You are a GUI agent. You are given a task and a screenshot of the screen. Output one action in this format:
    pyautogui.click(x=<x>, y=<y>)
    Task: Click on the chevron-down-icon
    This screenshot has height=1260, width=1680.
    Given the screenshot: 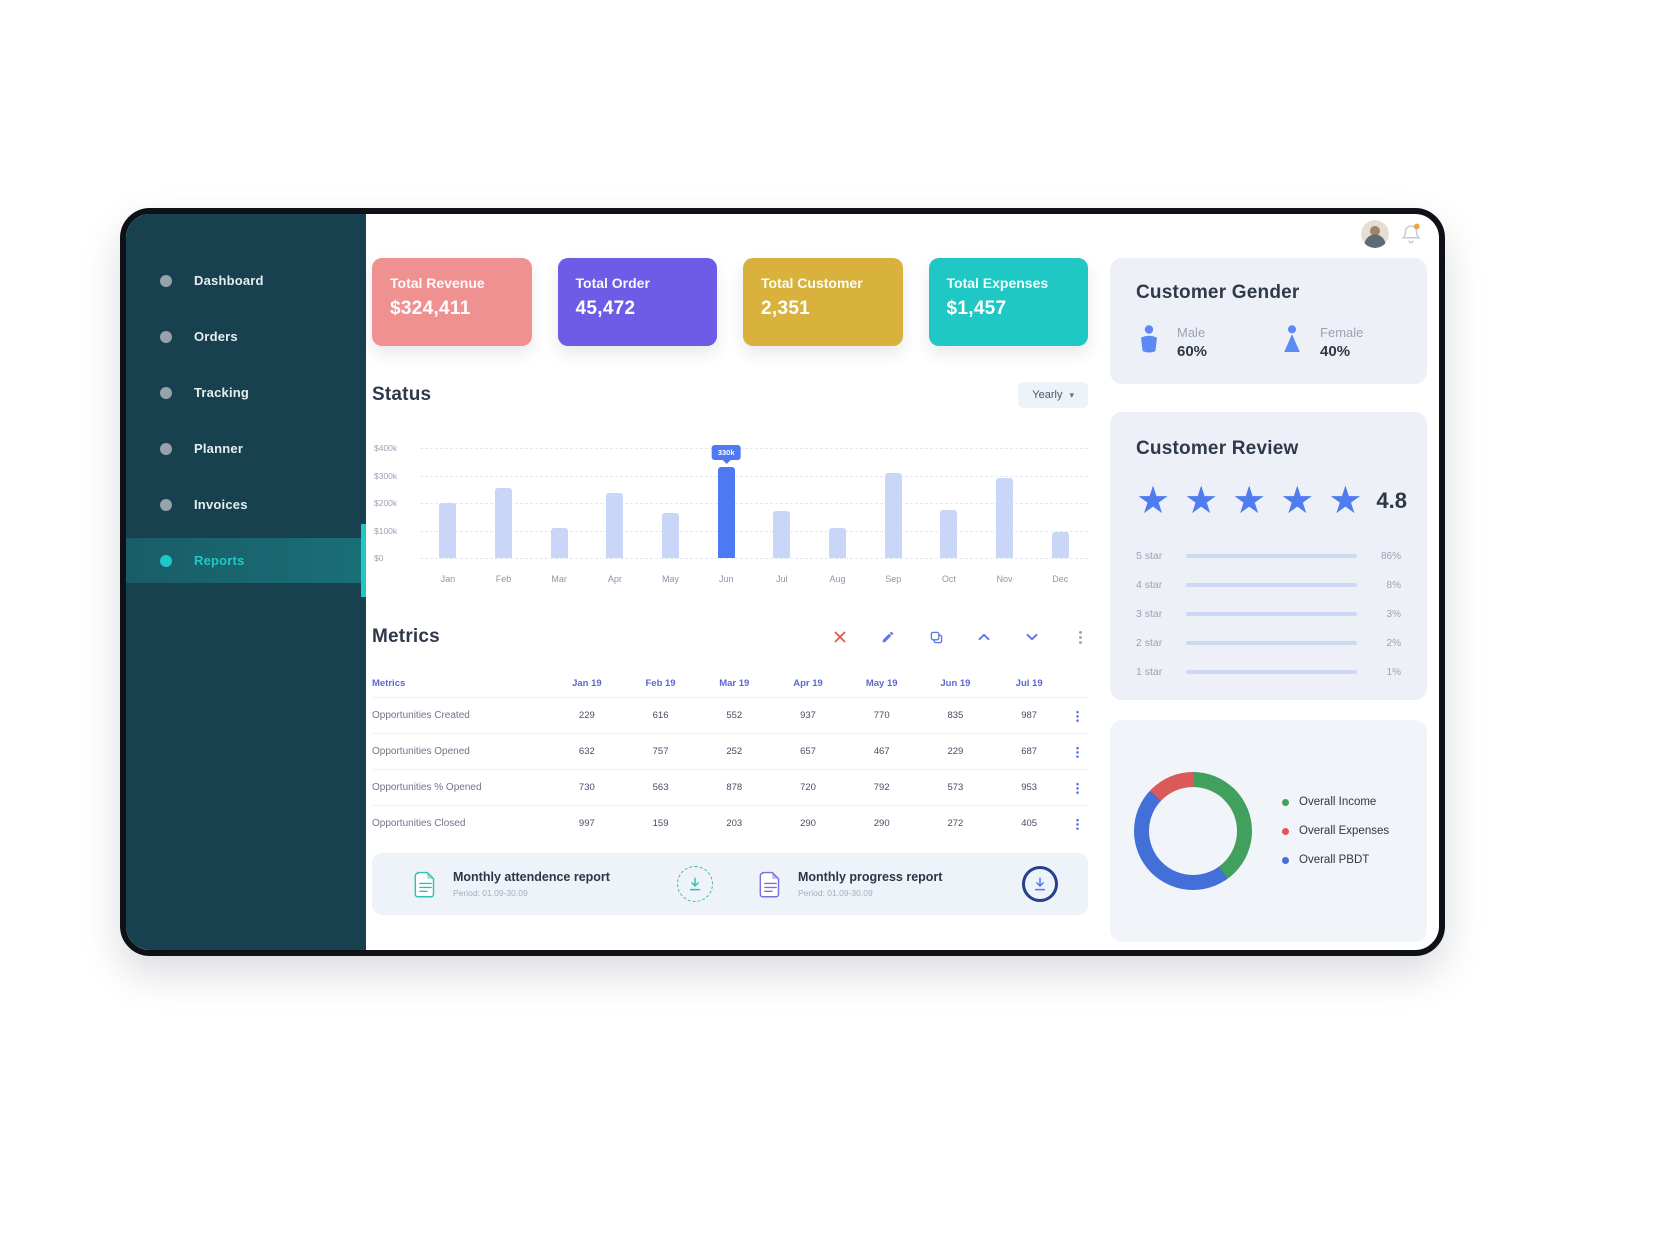 What is the action you would take?
    pyautogui.click(x=1032, y=637)
    